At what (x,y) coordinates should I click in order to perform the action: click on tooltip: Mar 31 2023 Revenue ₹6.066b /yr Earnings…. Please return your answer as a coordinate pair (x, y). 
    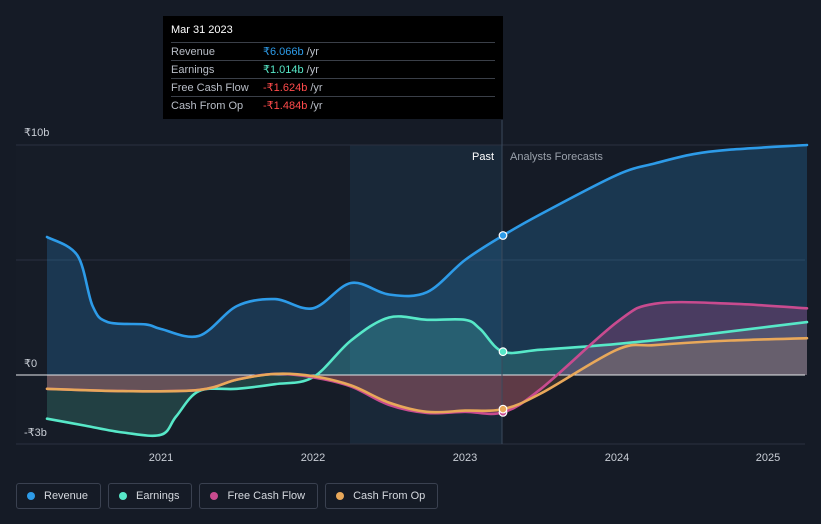
    Looking at the image, I should click on (333, 67).